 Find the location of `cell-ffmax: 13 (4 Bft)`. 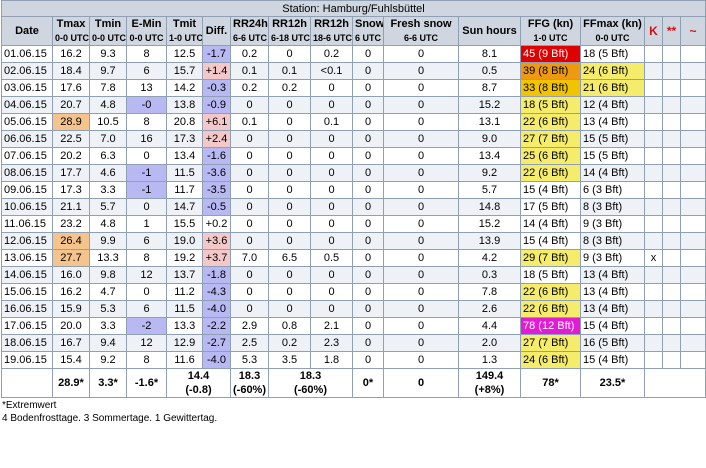

cell-ffmax: 13 (4 Bft) is located at coordinates (612, 275).